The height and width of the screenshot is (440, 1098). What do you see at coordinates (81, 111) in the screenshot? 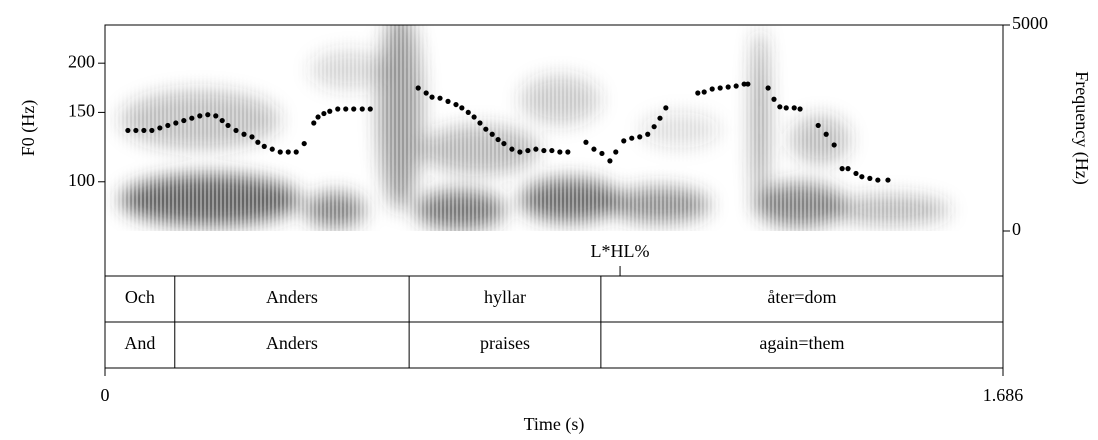
I see `y-tick-label: 150` at bounding box center [81, 111].